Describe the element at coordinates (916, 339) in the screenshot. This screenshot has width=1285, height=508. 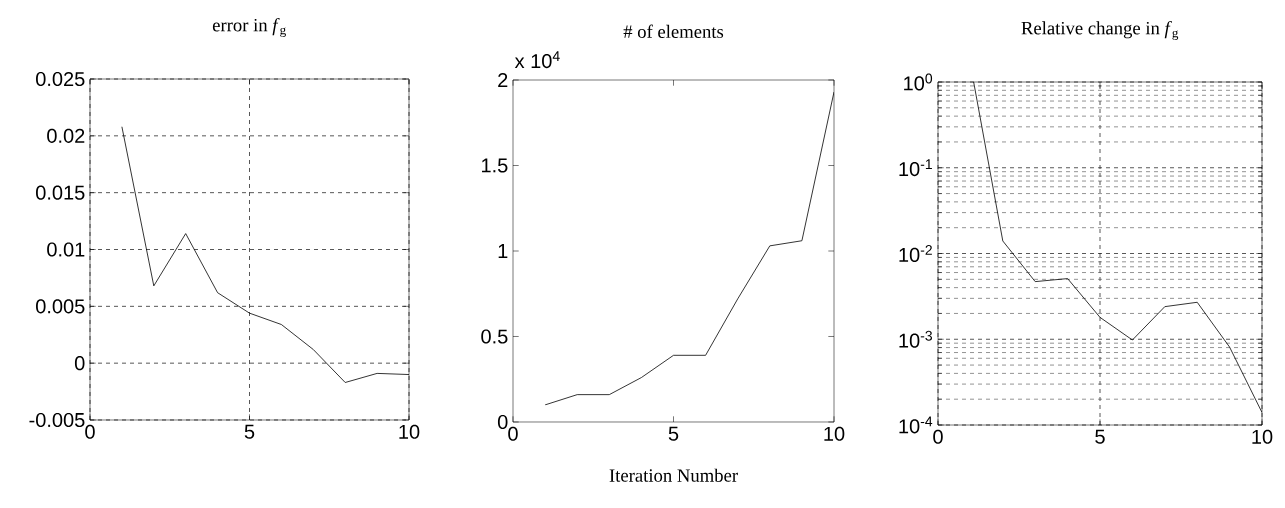
I see `y-tick-label: 10$^{-3}$` at that location.